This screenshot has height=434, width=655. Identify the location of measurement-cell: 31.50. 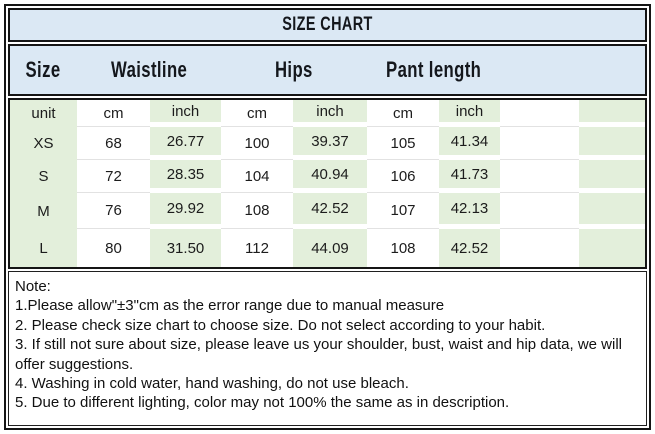
(185, 248).